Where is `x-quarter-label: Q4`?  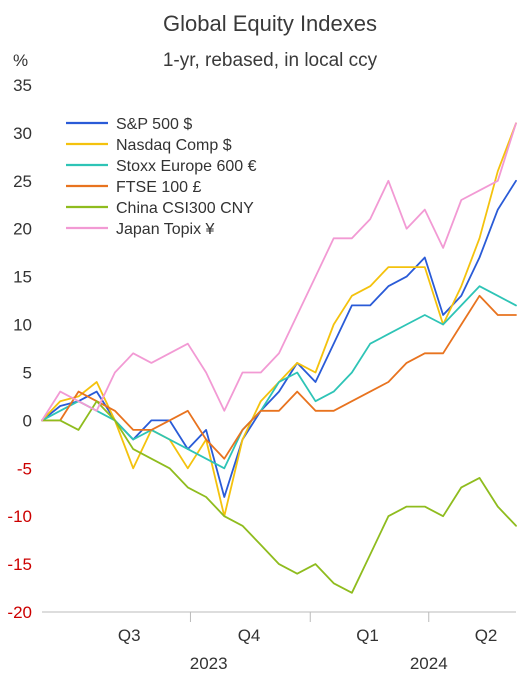
x-quarter-label: Q4 is located at coordinates (249, 635).